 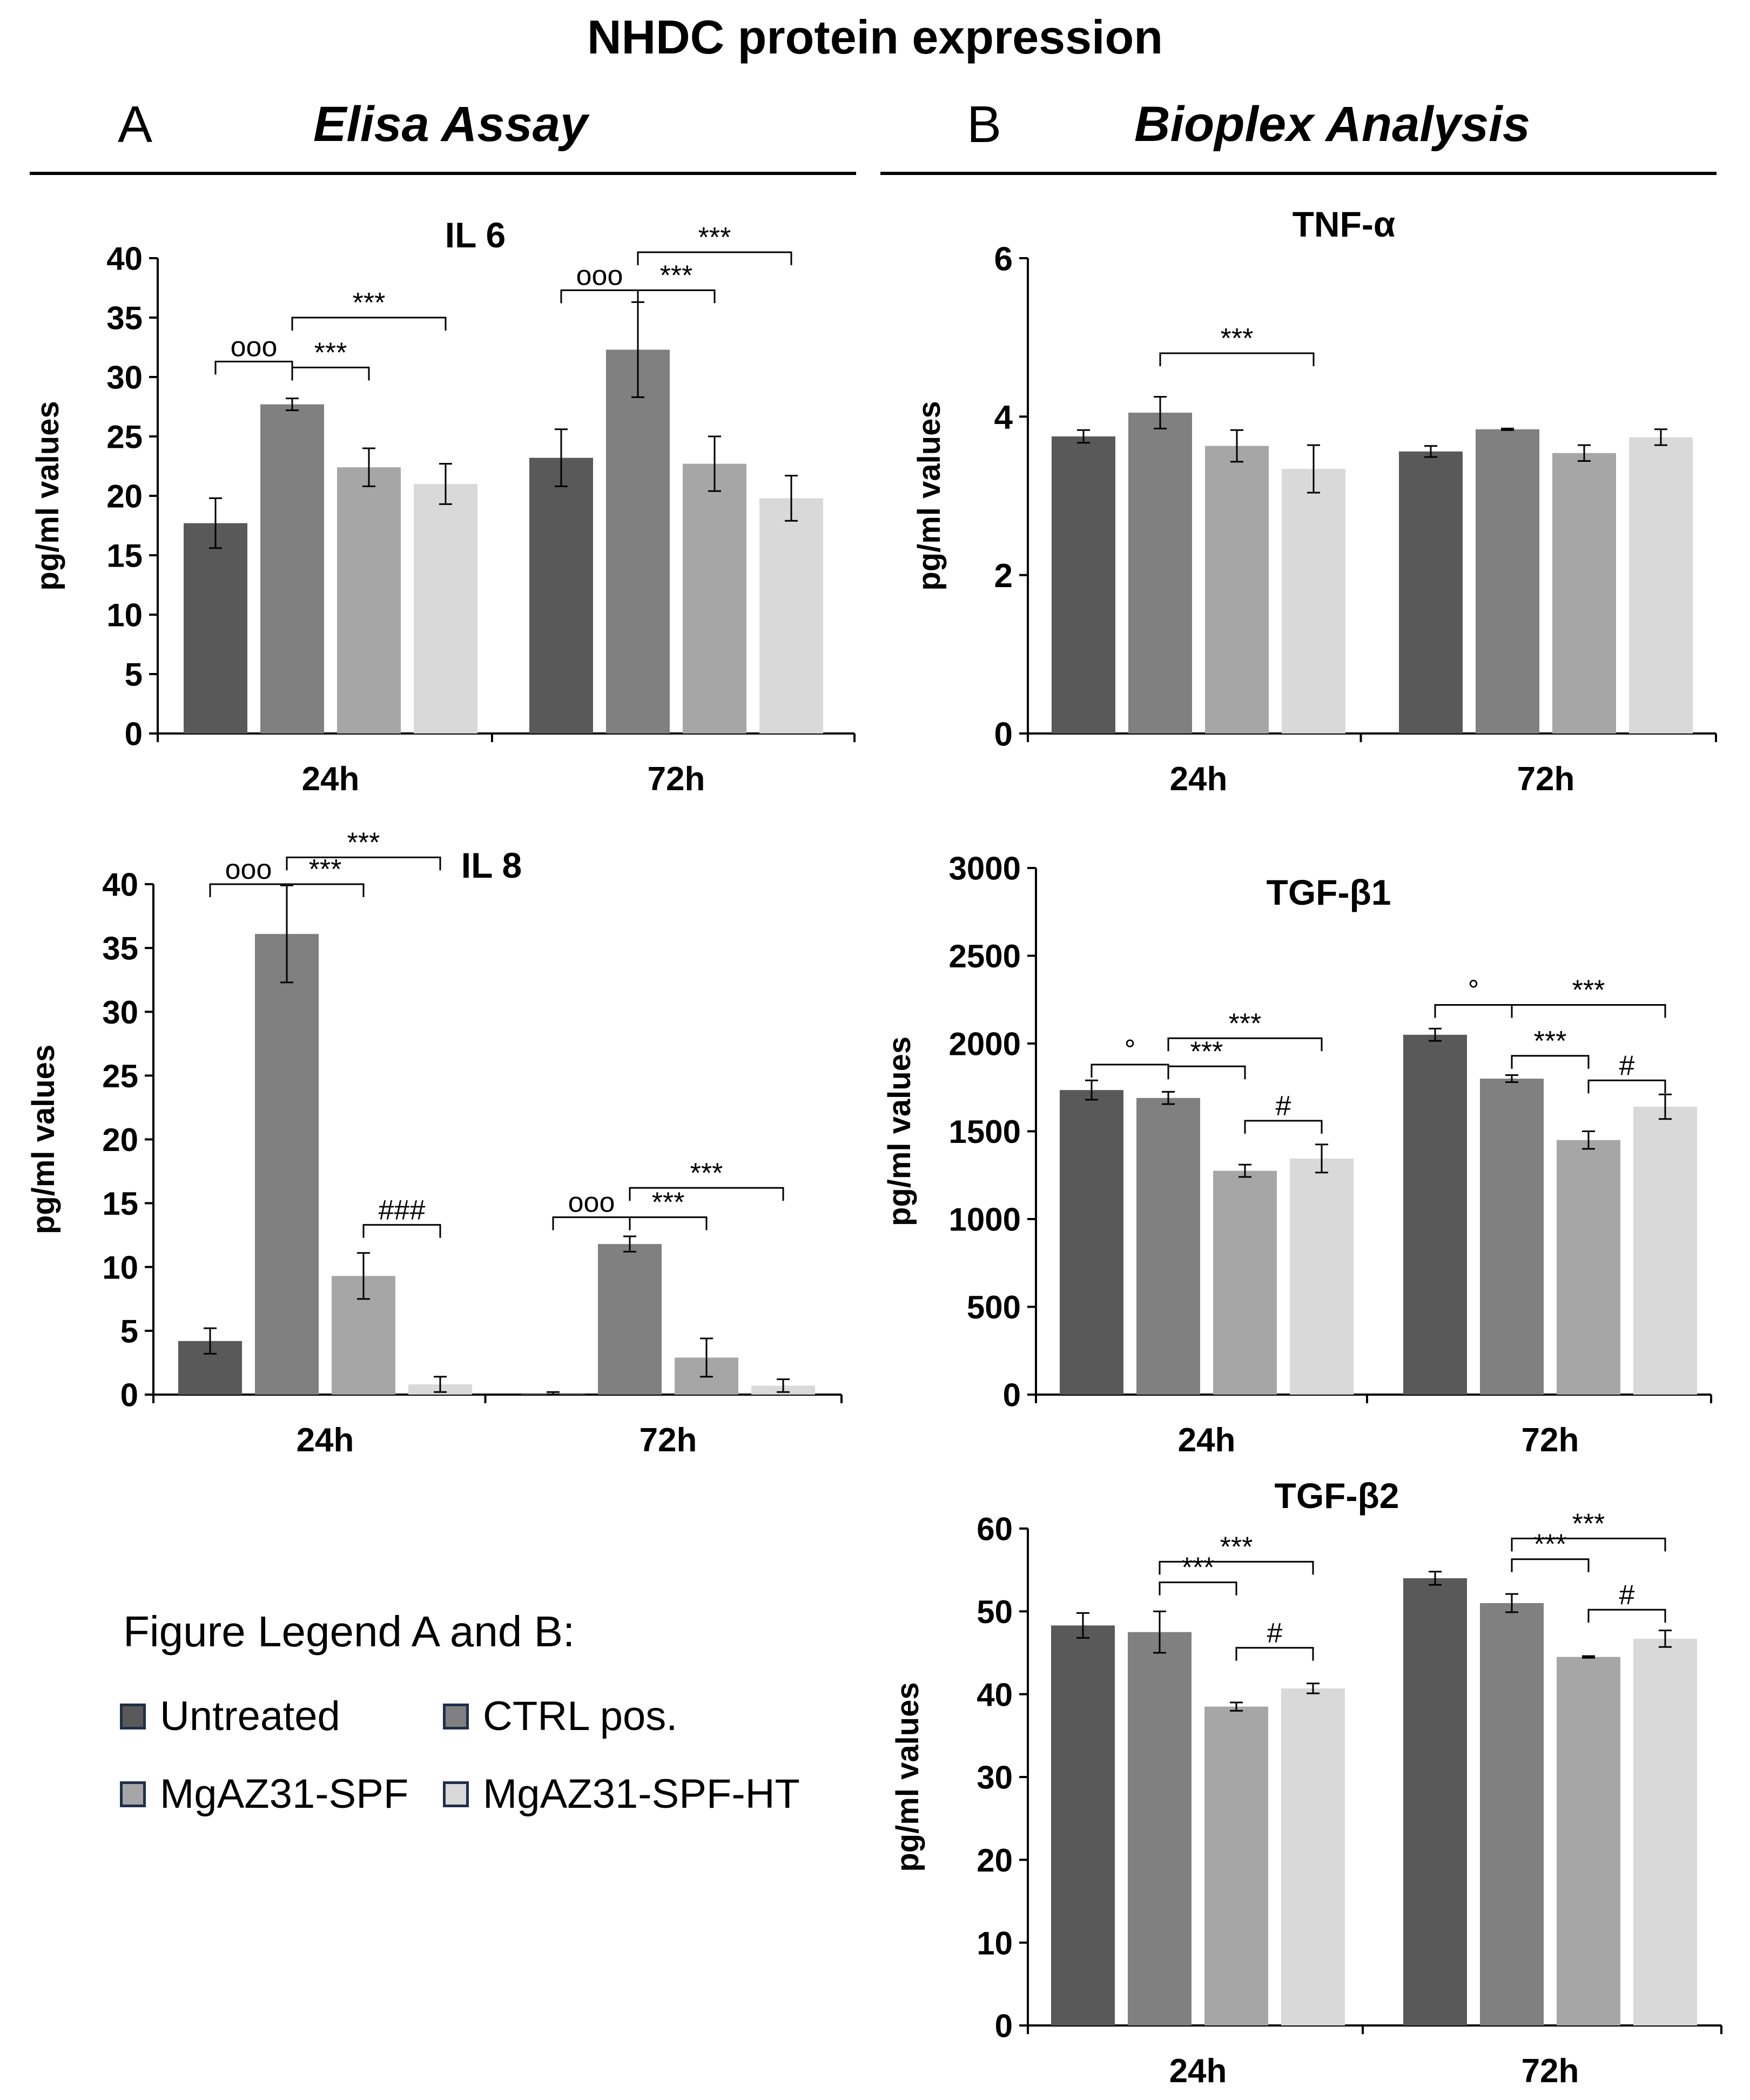 What do you see at coordinates (1344, 224) in the screenshot?
I see `chart-title: TNF-α` at bounding box center [1344, 224].